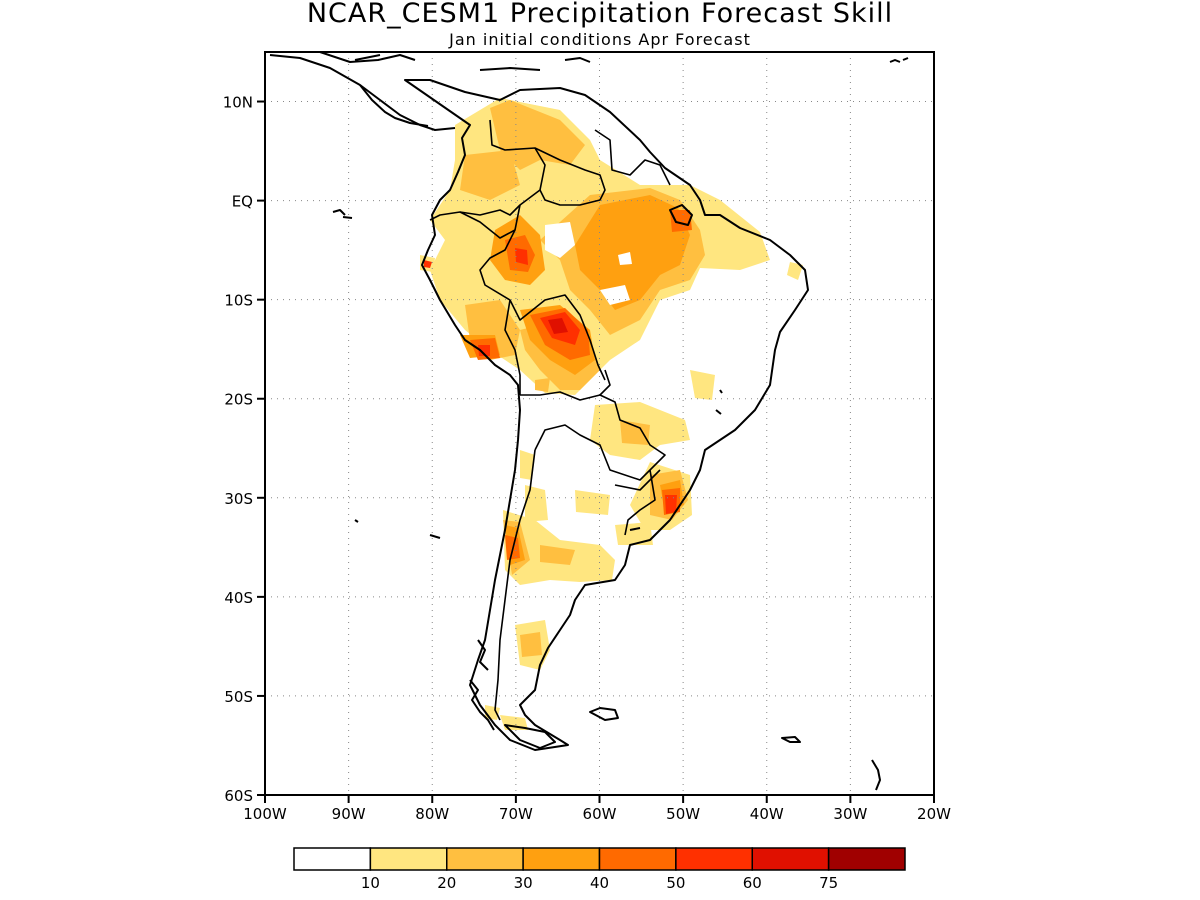 The width and height of the screenshot is (1200, 900). Describe the element at coordinates (238, 400) in the screenshot. I see `lat-tick-label: 20S` at that location.